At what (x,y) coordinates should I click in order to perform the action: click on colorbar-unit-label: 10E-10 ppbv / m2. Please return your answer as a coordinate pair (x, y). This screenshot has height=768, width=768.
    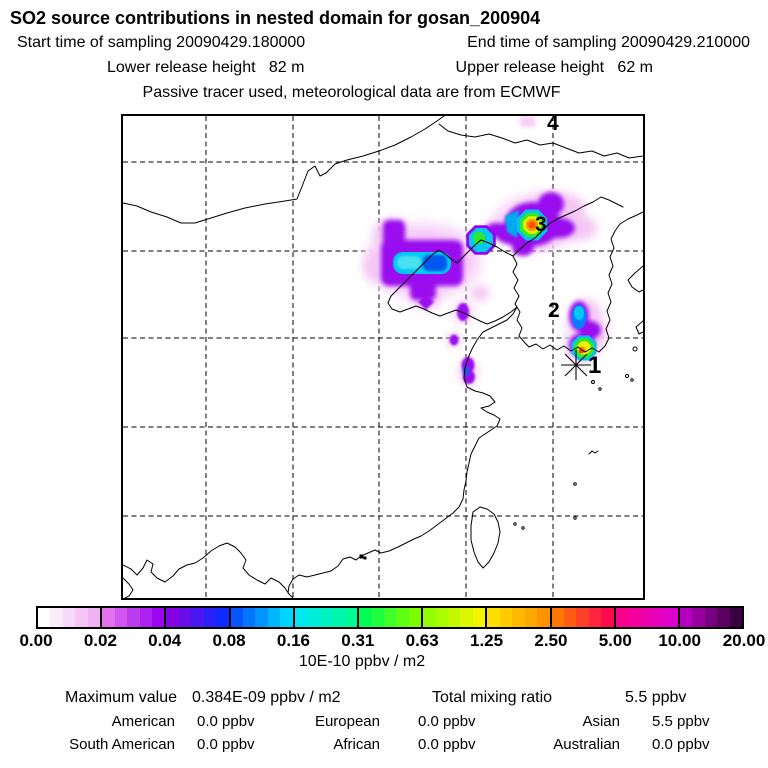
    Looking at the image, I should click on (362, 661).